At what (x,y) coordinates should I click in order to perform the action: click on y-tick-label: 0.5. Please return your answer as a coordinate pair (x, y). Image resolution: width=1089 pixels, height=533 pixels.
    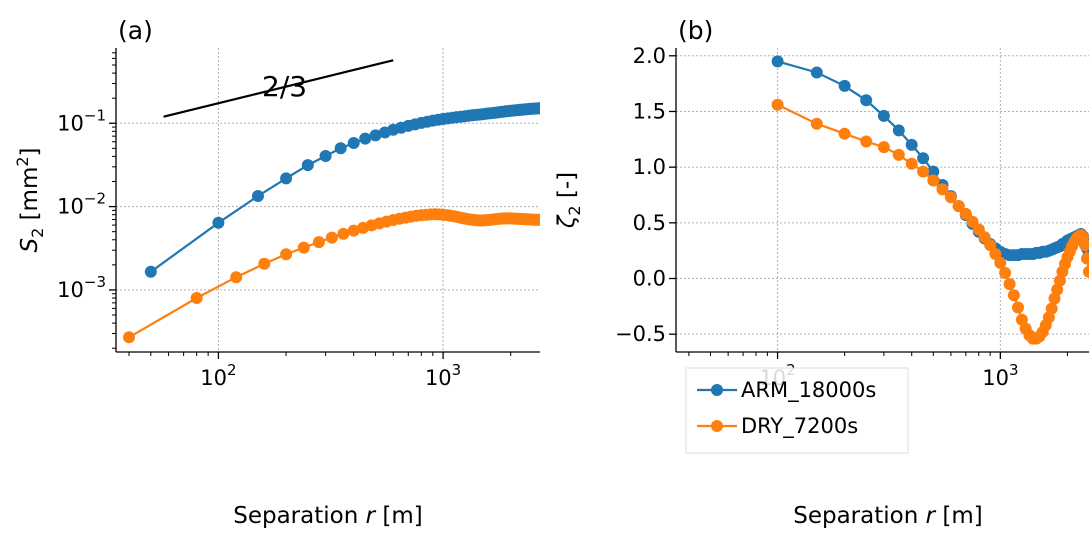
    Looking at the image, I should click on (649, 223).